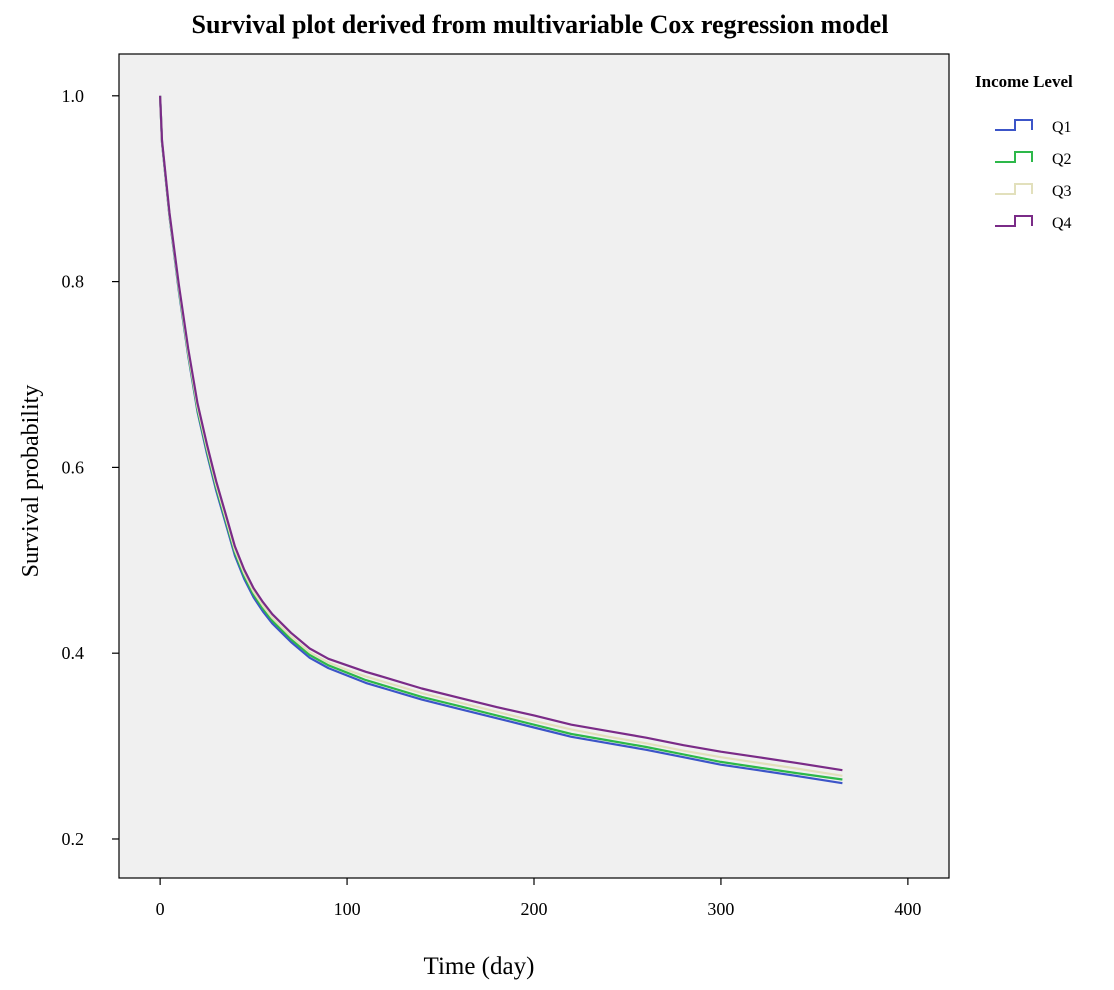 The image size is (1114, 990). What do you see at coordinates (1033, 175) in the screenshot?
I see `legend: Q1 Q2 Q3 Q4` at bounding box center [1033, 175].